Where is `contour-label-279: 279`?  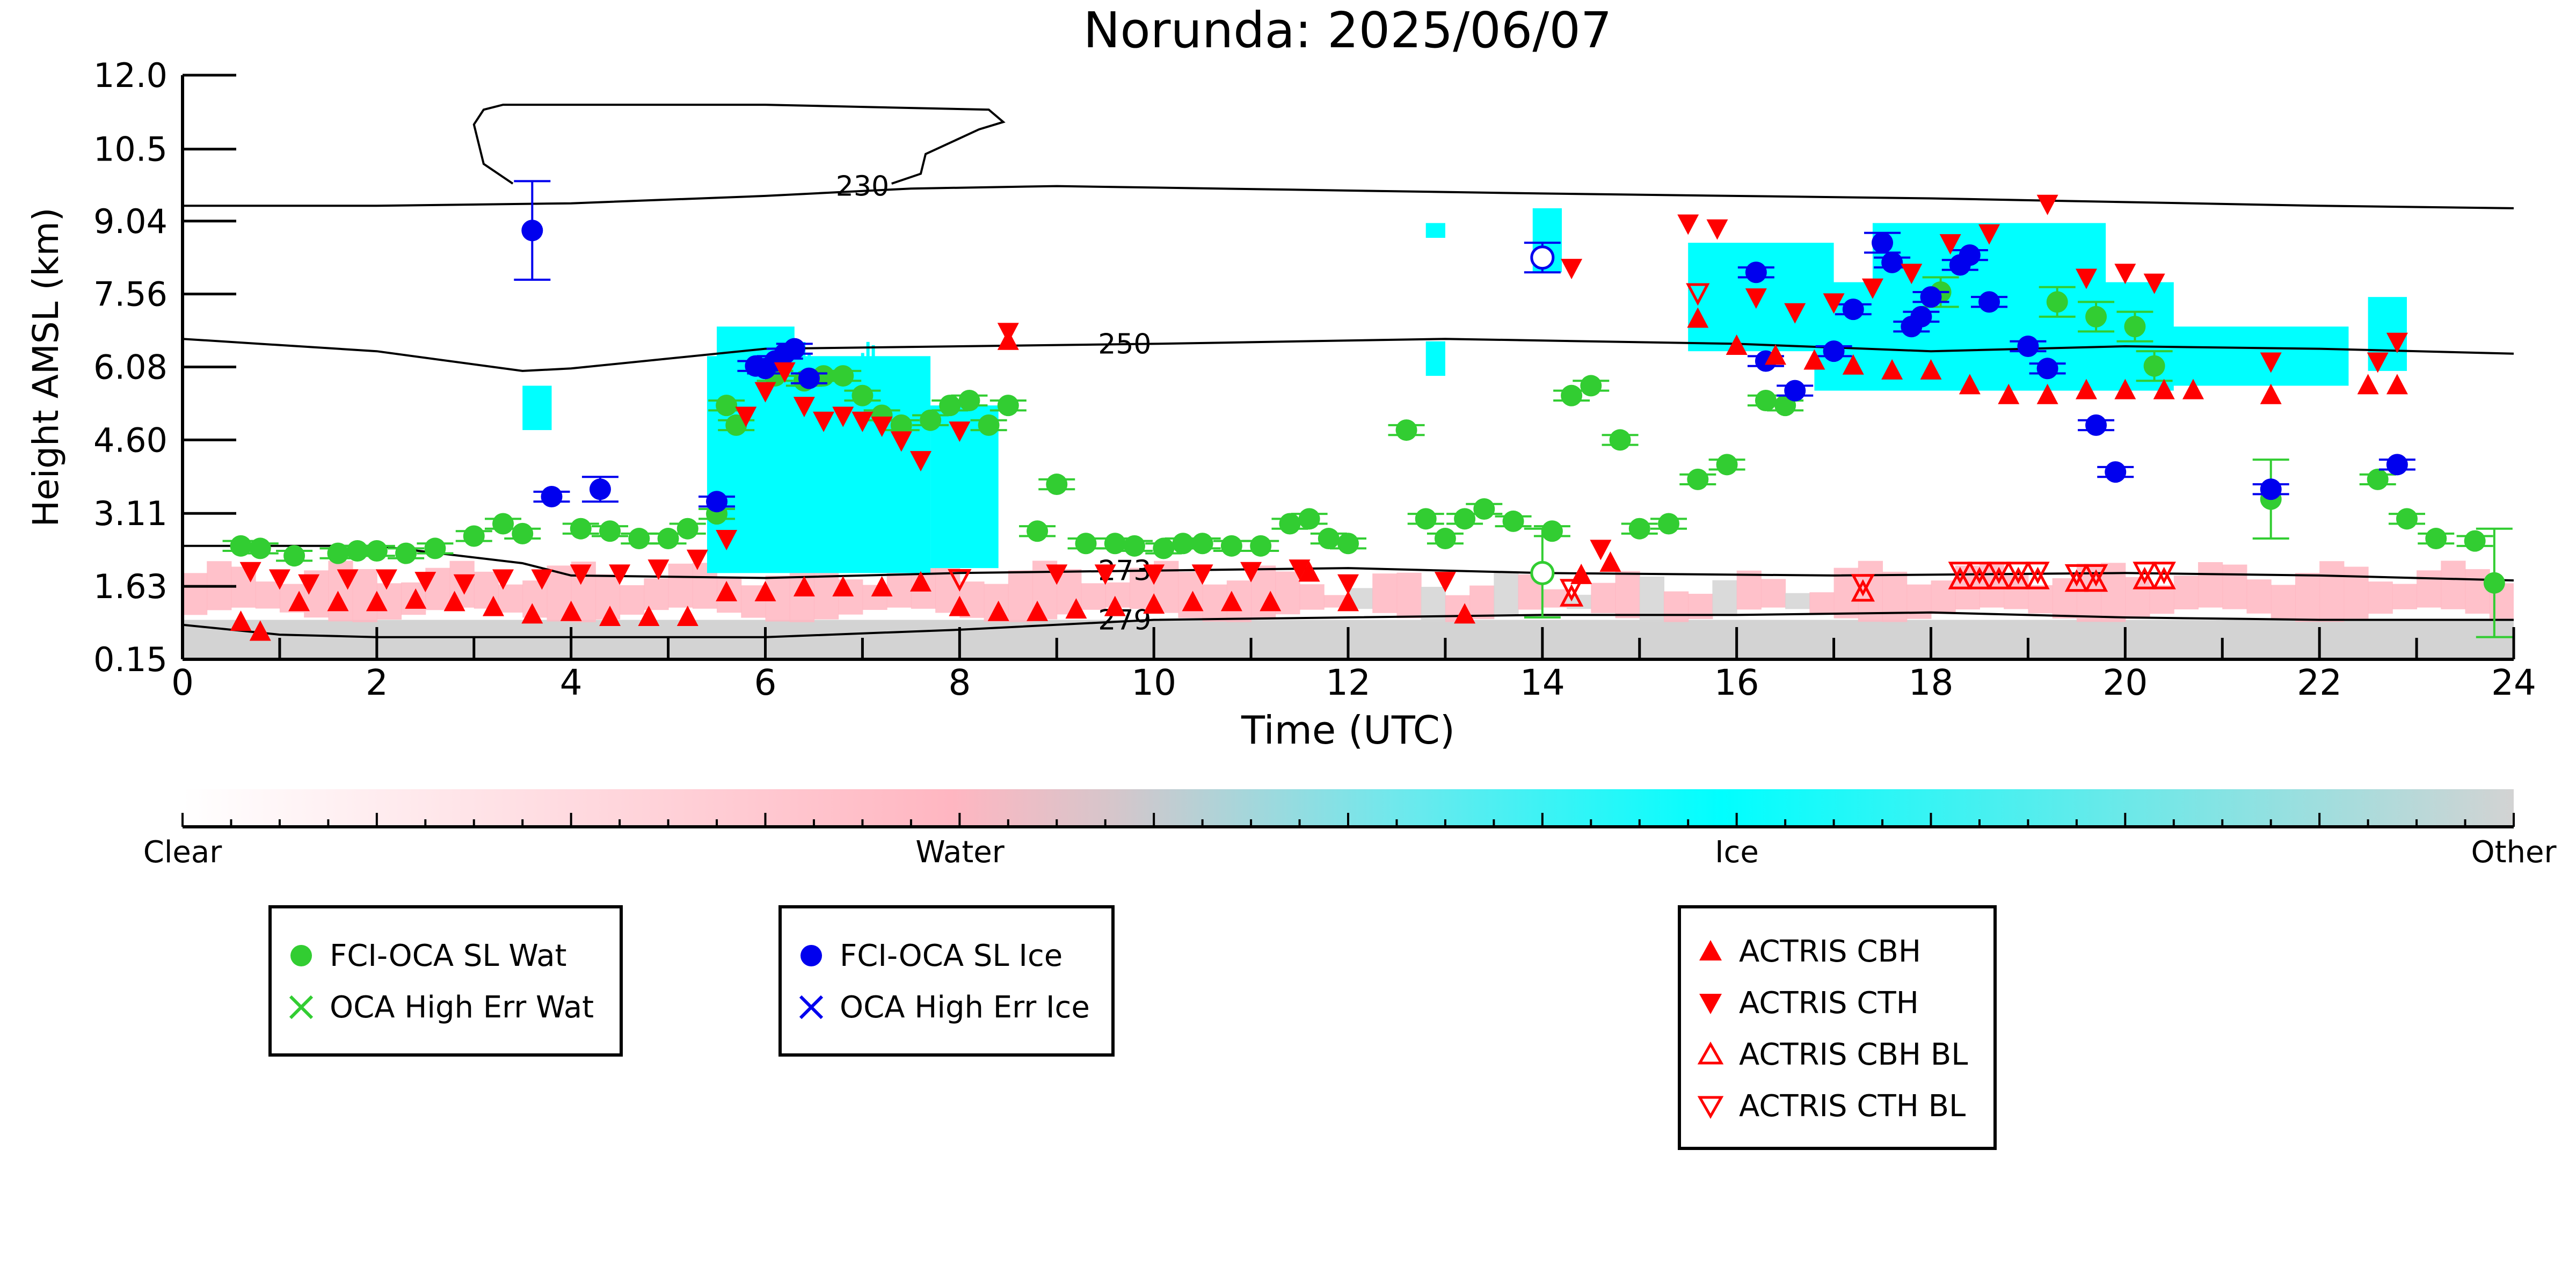 contour-label-279: 279 is located at coordinates (1124, 621).